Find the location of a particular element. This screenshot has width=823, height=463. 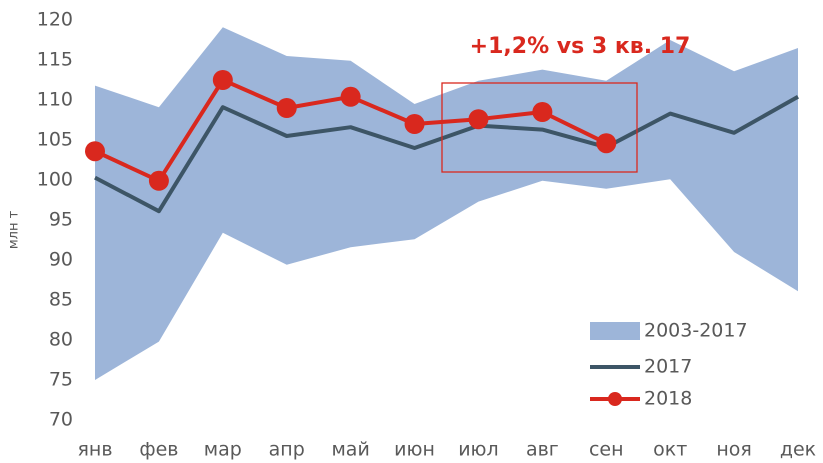

y-tick-label: 105 is located at coordinates (55, 140).